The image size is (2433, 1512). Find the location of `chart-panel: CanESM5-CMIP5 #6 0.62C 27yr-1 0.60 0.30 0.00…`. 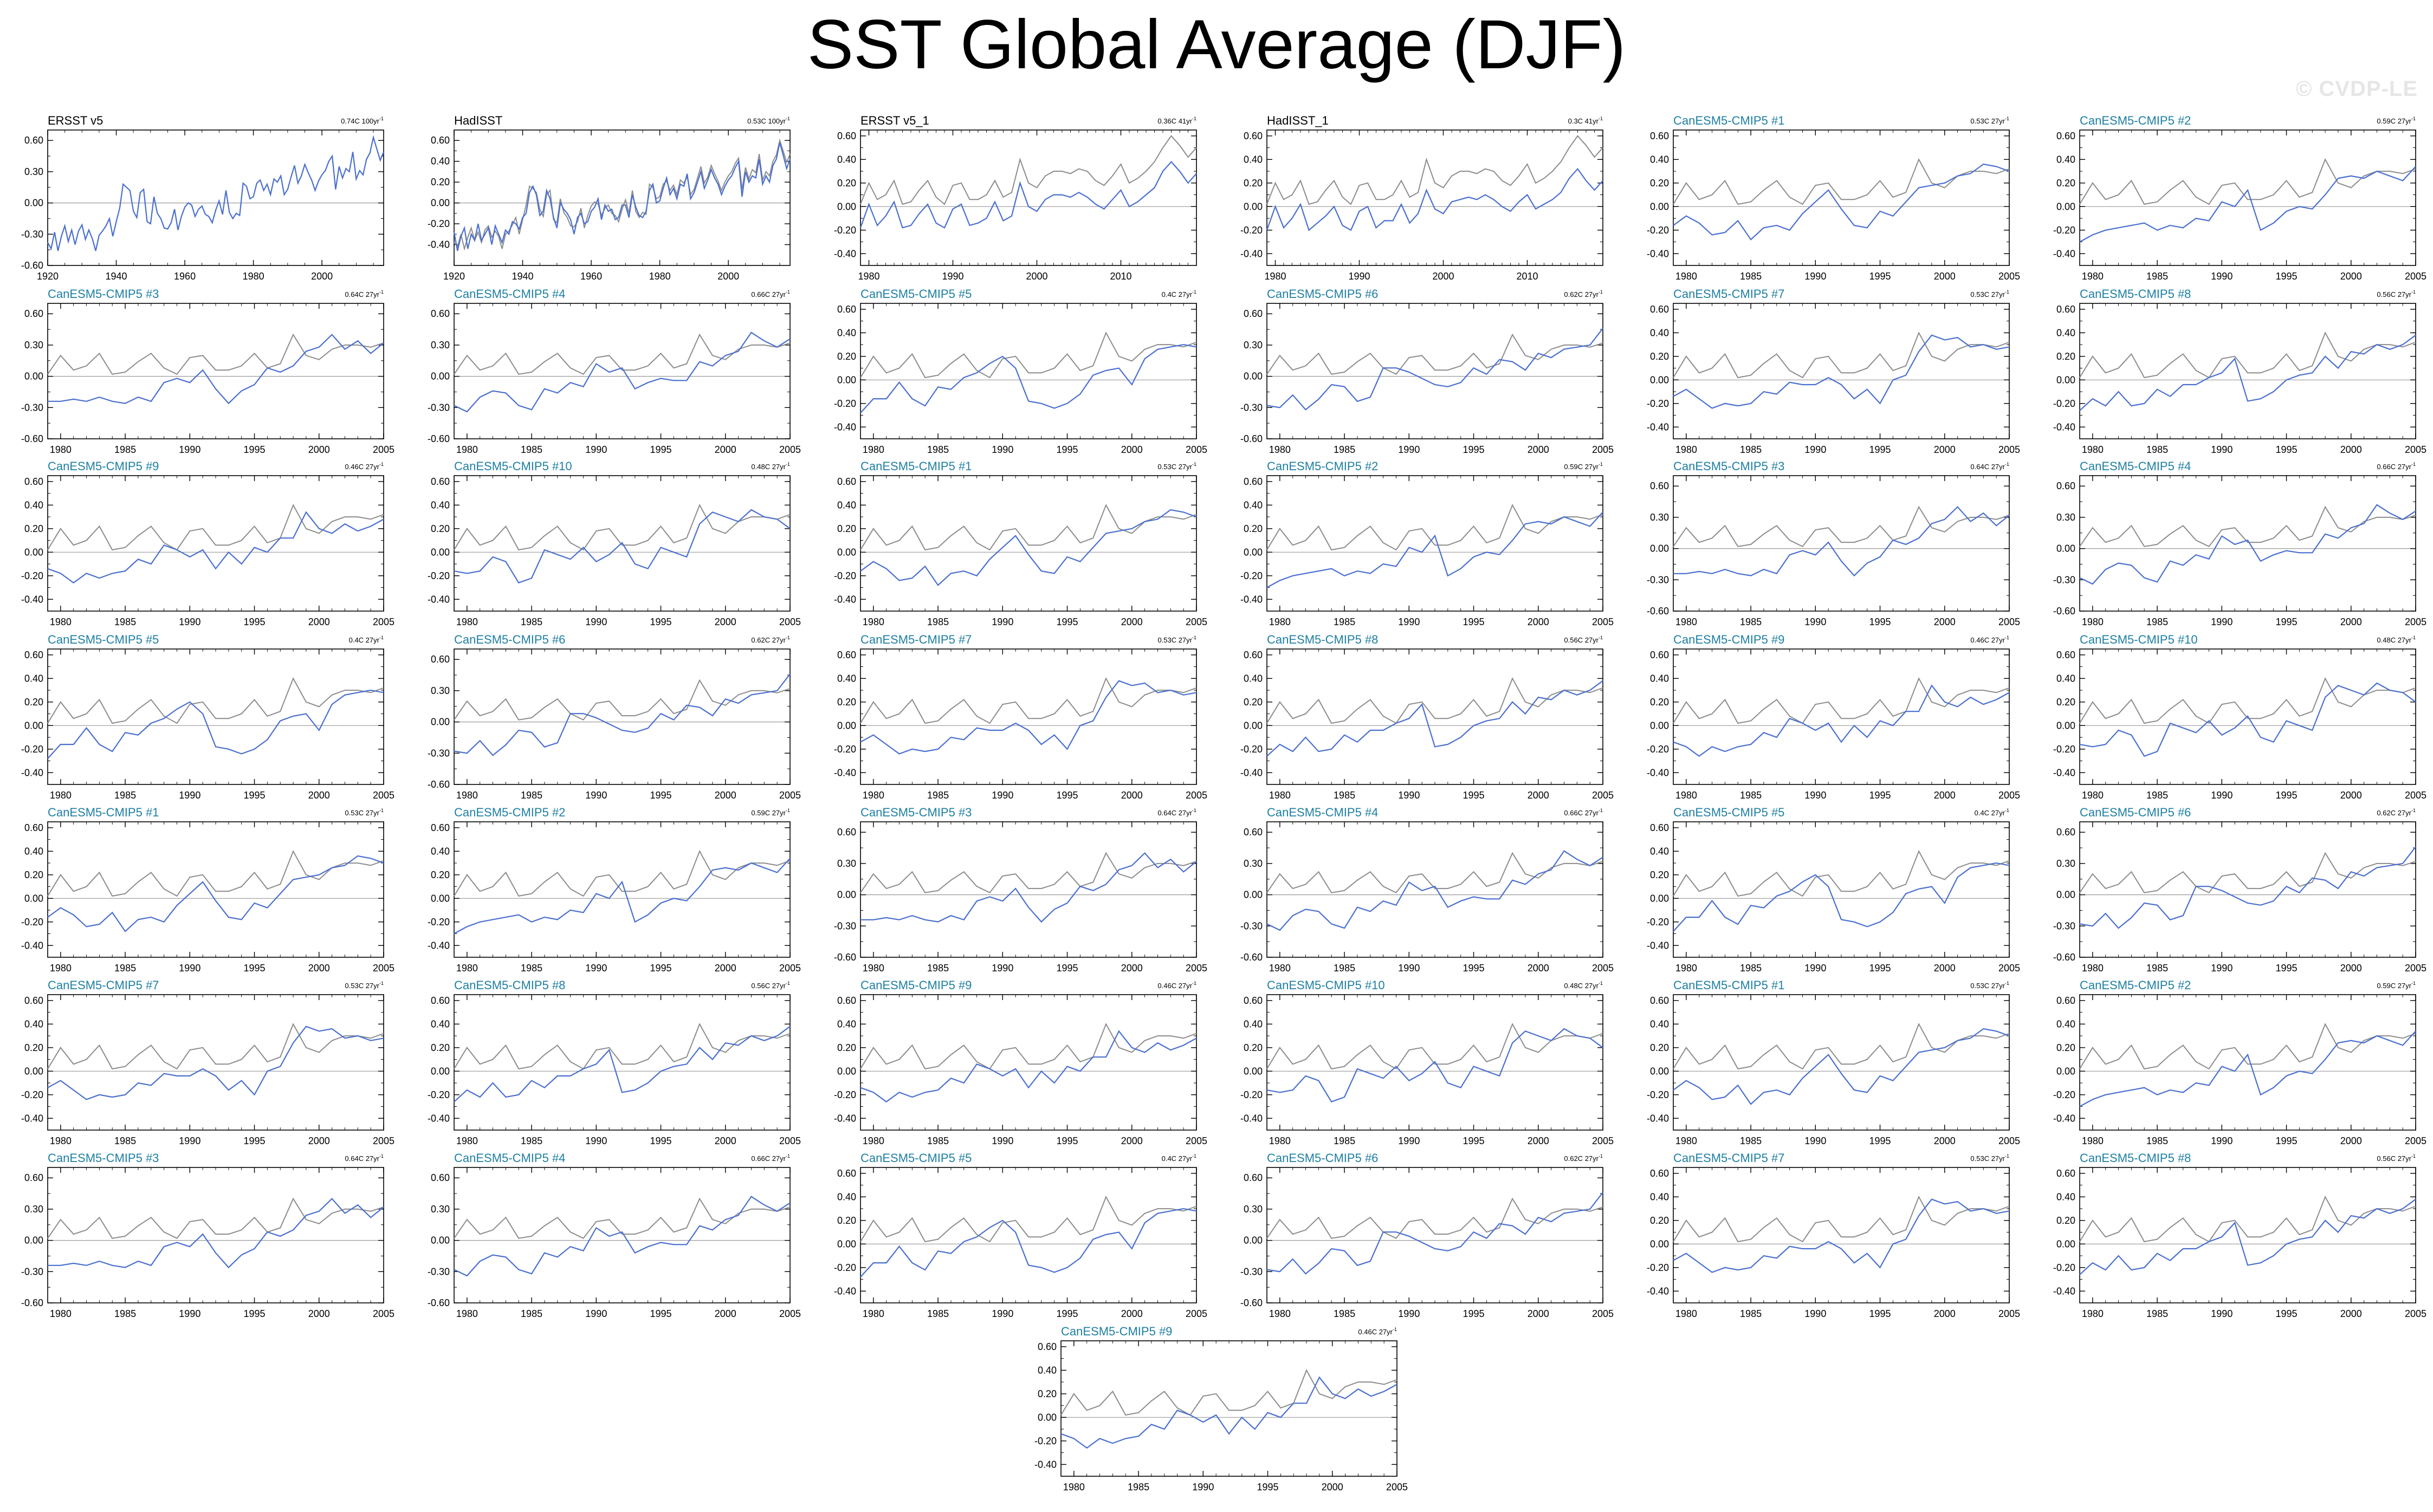

chart-panel: CanESM5-CMIP5 #6 0.62C 27yr-1 0.60 0.30 0.00… is located at coordinates (1421, 377).